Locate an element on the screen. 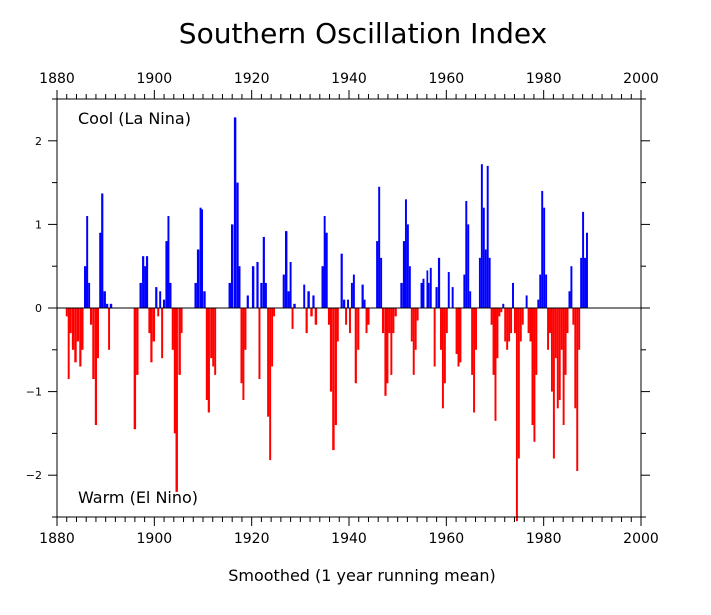 The image size is (711, 615). x-tick-label-top: 1920 is located at coordinates (252, 79).